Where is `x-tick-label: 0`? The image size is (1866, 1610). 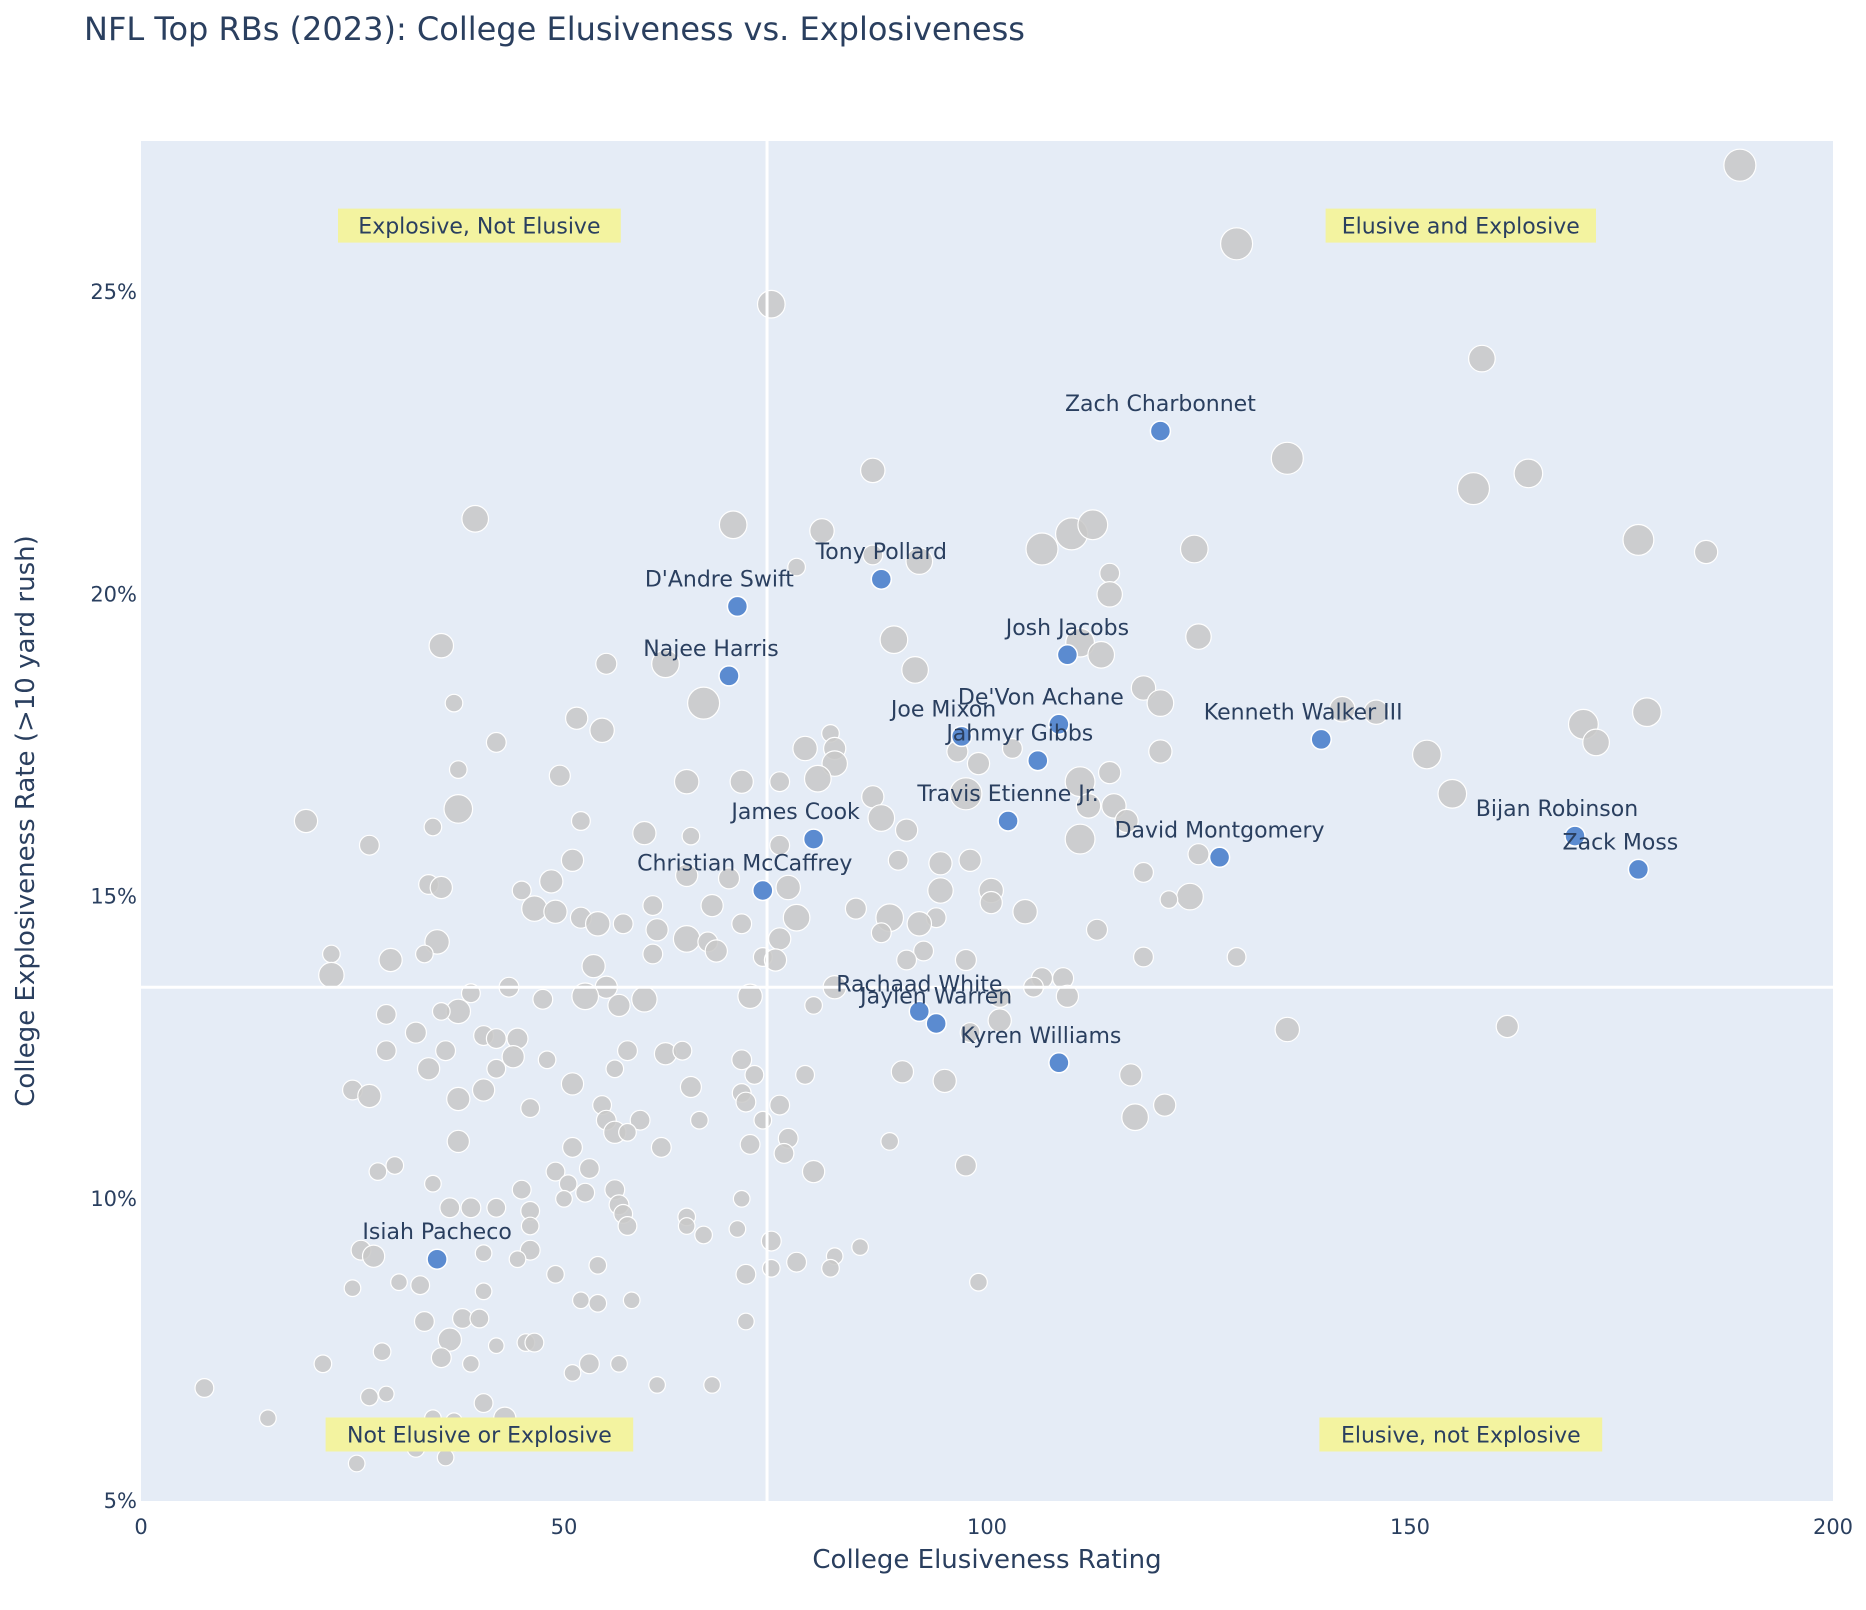
x-tick-label: 0 is located at coordinates (140, 1527).